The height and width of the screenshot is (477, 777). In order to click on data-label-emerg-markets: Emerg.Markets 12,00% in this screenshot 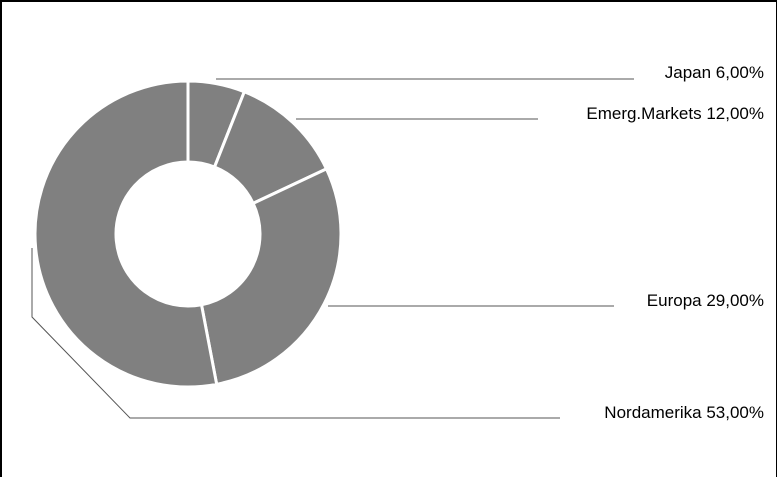, I will do `click(675, 113)`.